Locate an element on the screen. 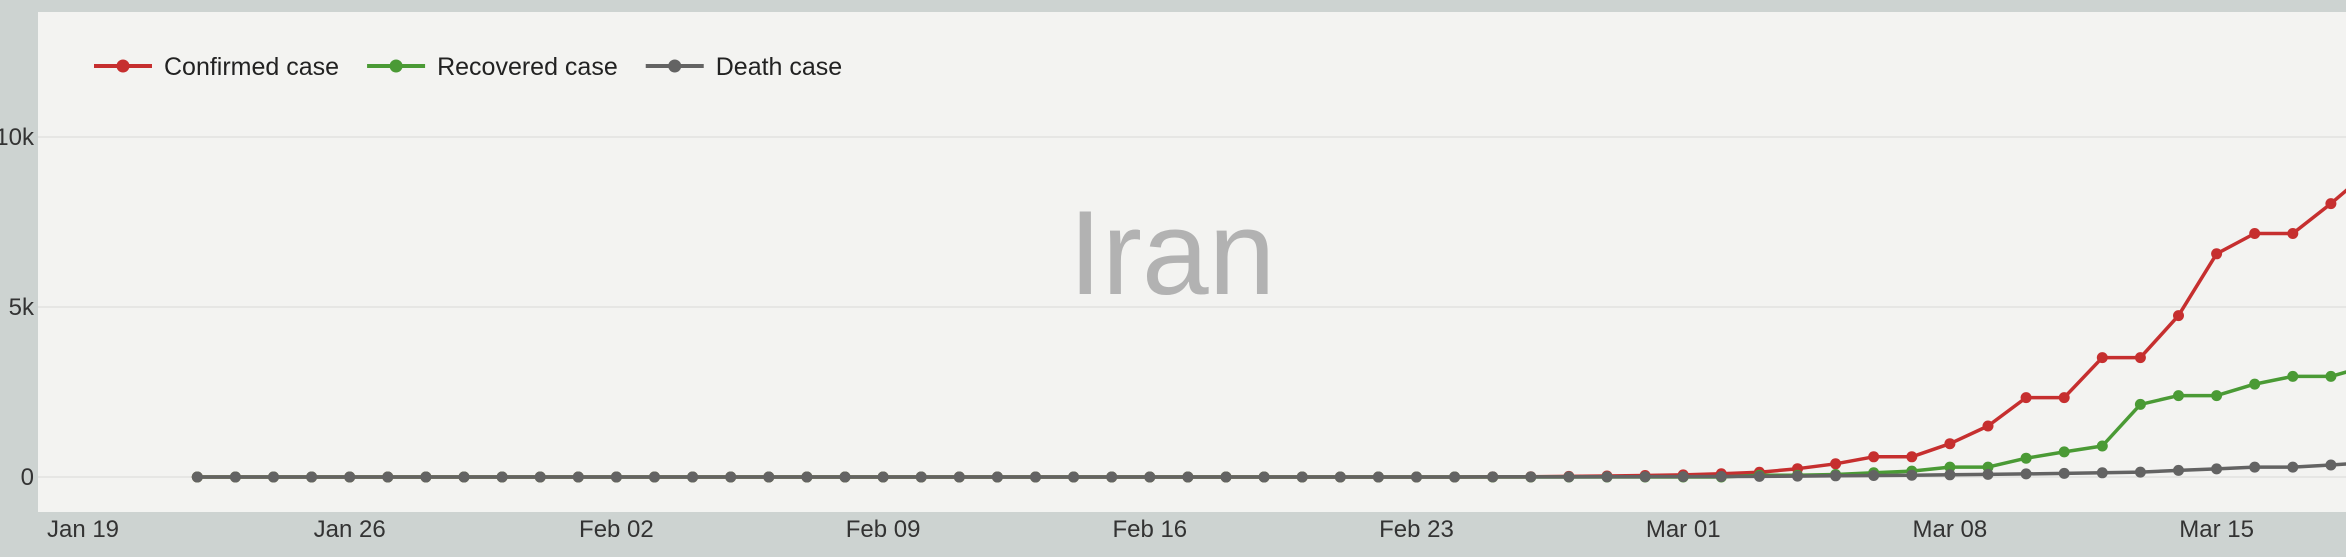  y-axis: 0 5k 10k is located at coordinates (17, 307).